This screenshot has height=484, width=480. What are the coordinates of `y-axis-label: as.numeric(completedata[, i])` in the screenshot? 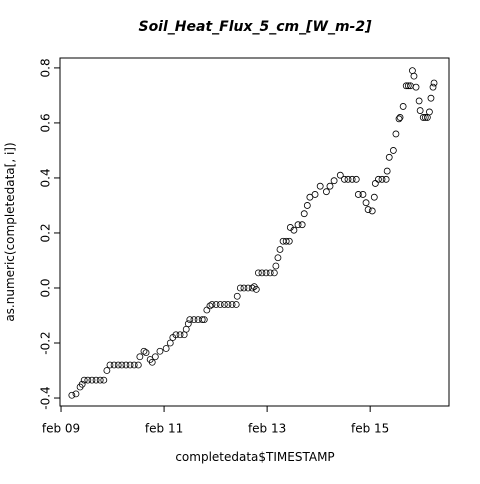 It's located at (10, 231).